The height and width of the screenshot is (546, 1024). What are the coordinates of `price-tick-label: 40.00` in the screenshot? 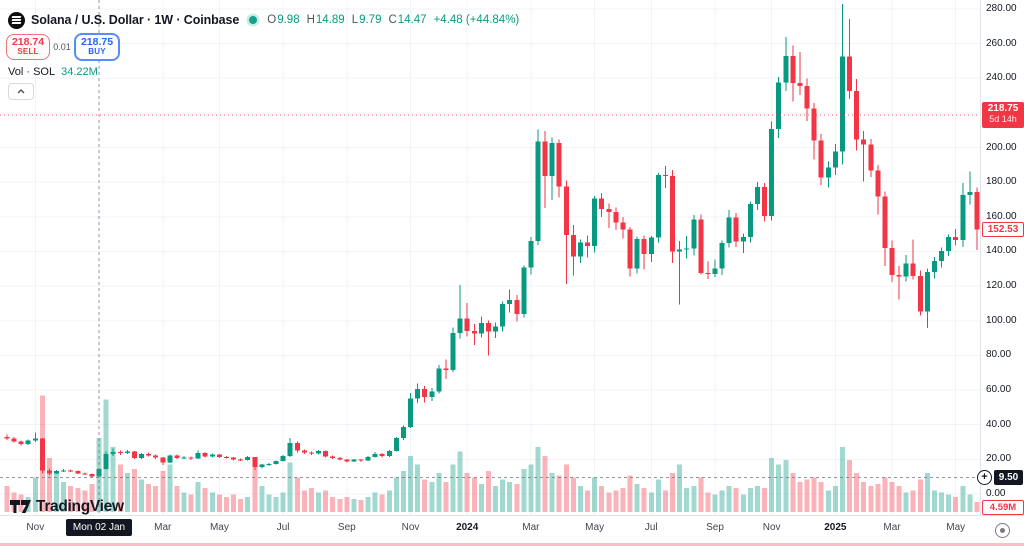 It's located at (999, 424).